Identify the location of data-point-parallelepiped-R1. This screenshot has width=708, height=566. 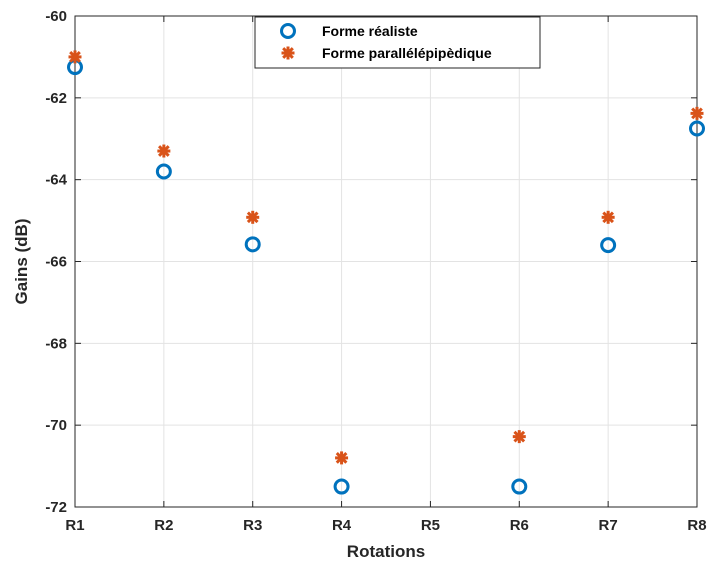
(75, 57).